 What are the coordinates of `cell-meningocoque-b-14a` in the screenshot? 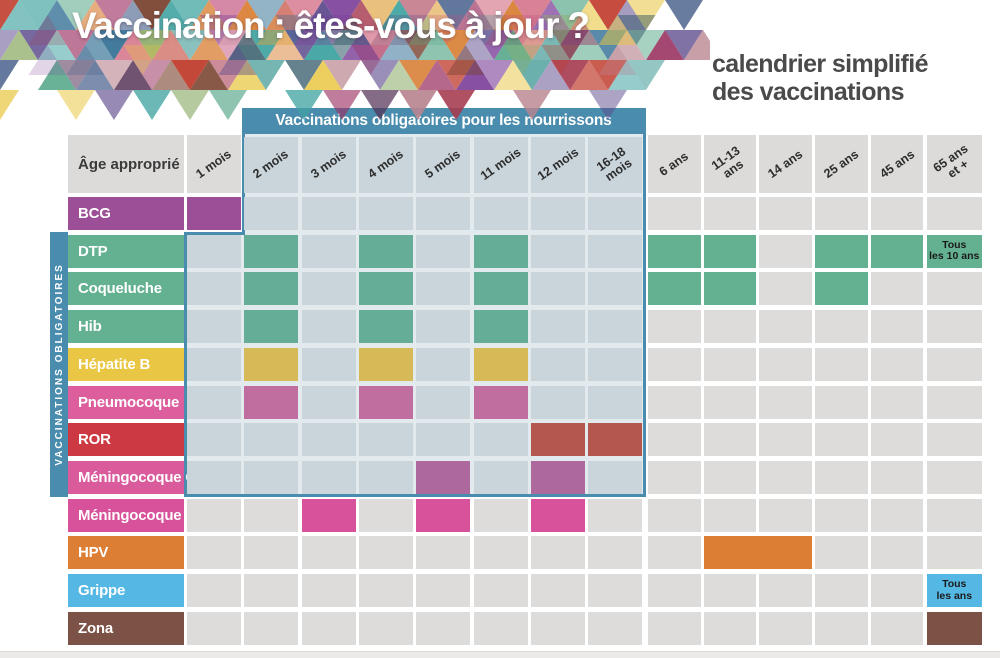 It's located at (786, 515).